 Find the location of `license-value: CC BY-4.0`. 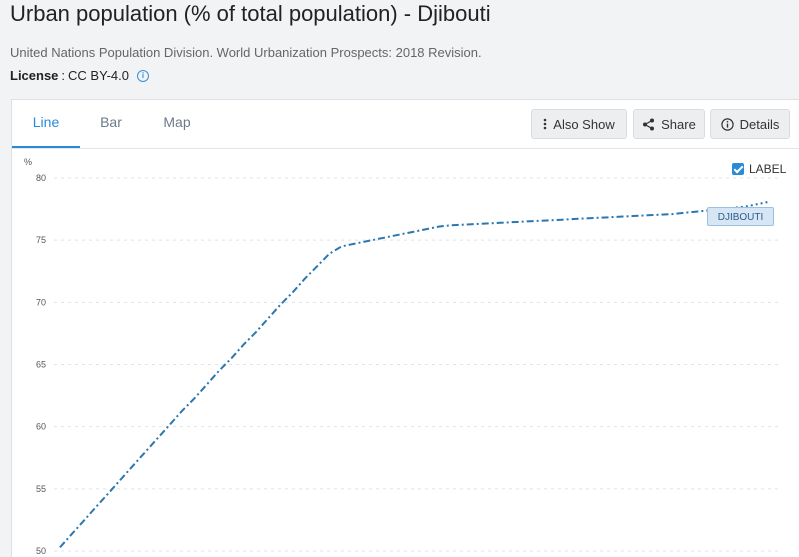

license-value: CC BY-4.0 is located at coordinates (98, 75).